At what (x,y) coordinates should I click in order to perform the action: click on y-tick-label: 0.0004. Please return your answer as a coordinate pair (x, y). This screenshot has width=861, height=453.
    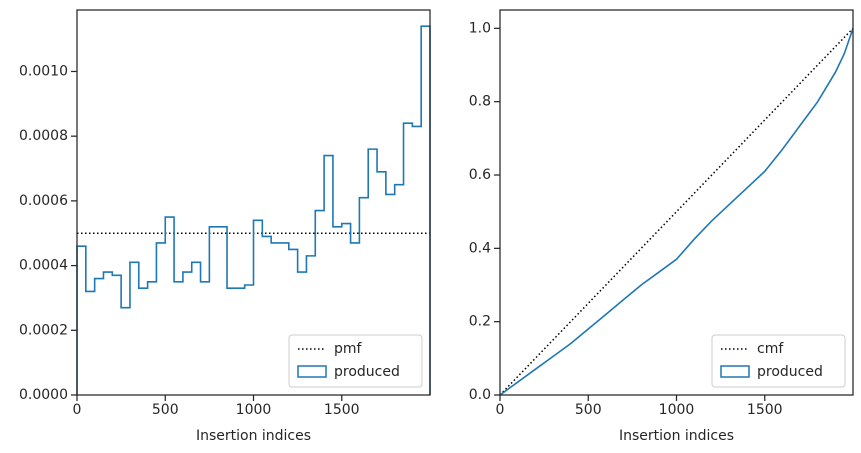
    Looking at the image, I should click on (43, 266).